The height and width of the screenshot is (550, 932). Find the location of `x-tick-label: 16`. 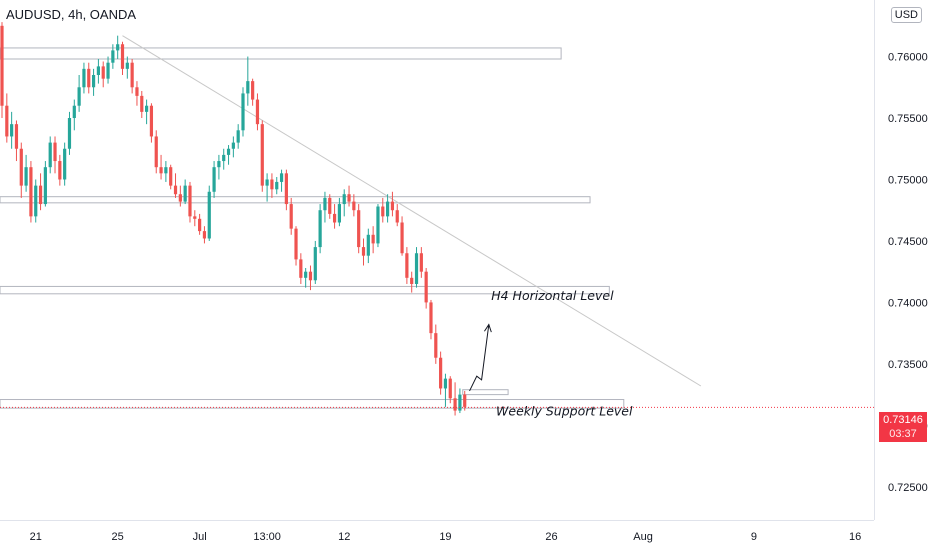

x-tick-label: 16 is located at coordinates (855, 537).